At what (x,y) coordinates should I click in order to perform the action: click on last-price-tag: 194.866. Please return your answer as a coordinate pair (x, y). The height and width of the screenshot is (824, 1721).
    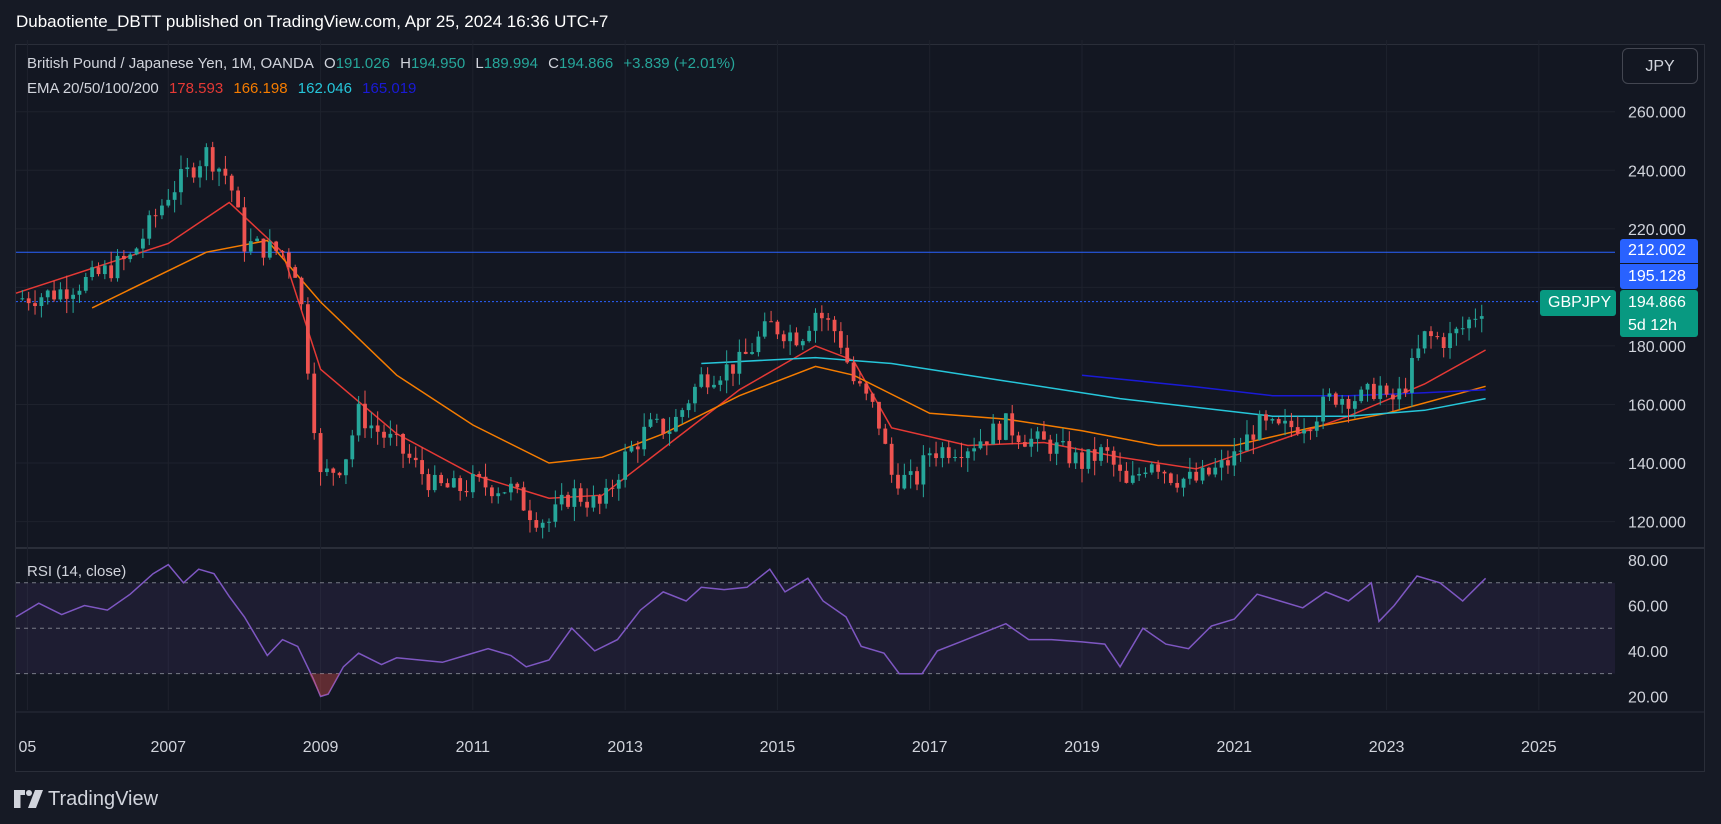
    Looking at the image, I should click on (1659, 303).